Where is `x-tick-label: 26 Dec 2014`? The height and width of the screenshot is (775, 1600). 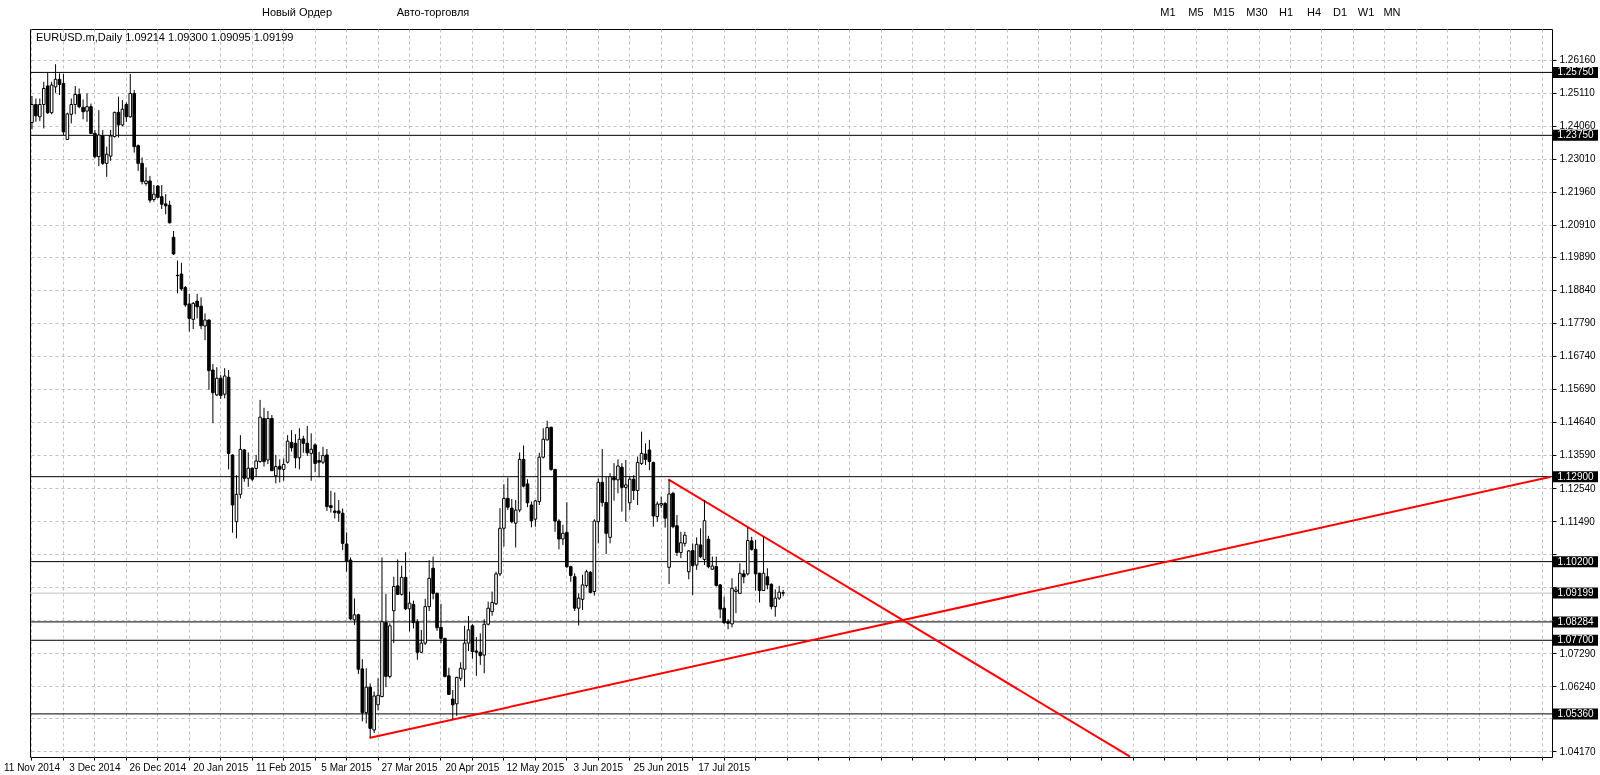
x-tick-label: 26 Dec 2014 is located at coordinates (158, 767).